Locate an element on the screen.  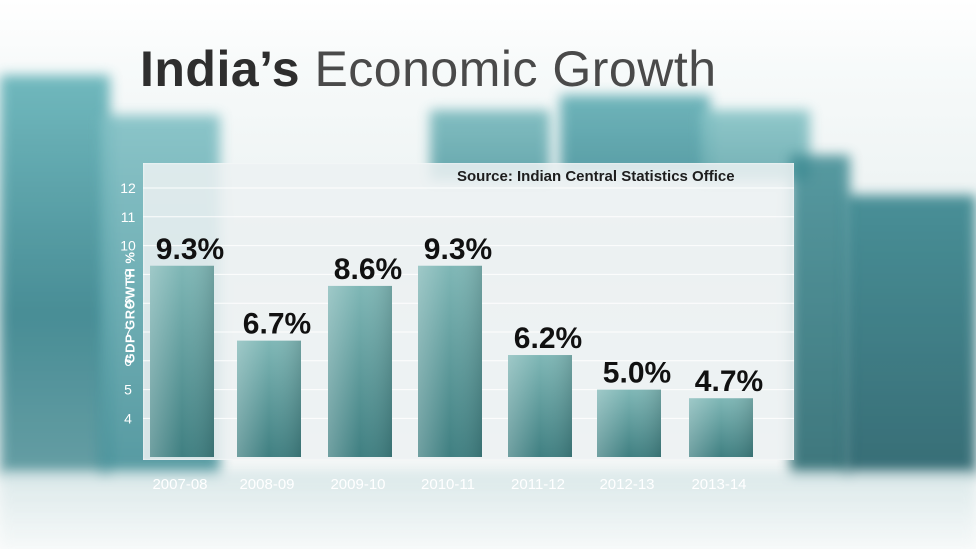
title-bold-text: India’s is located at coordinates (220, 69).